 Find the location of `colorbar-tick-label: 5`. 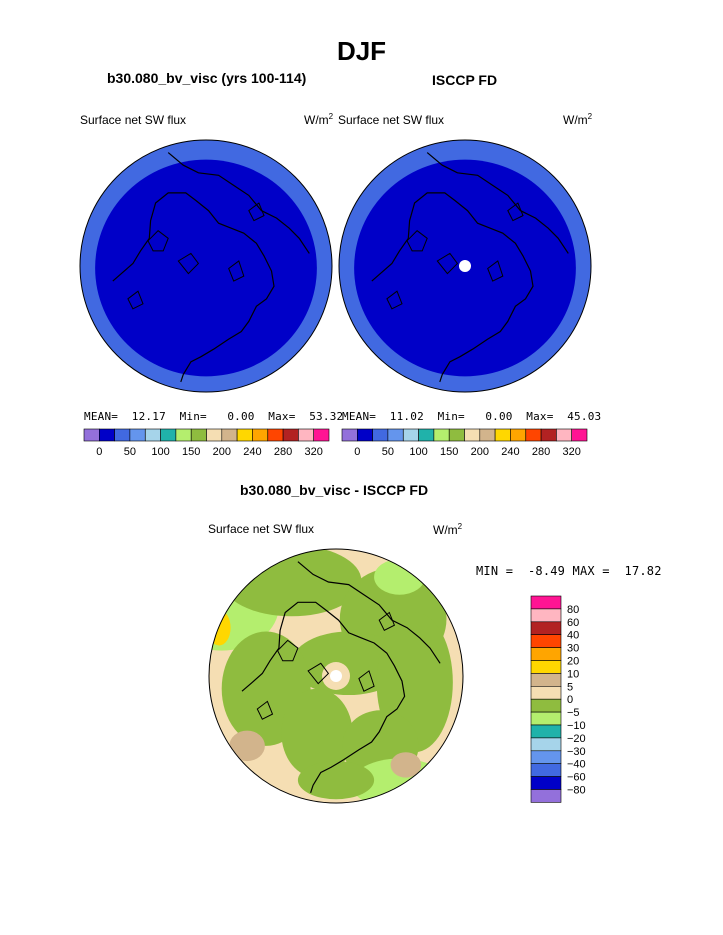

colorbar-tick-label: 5 is located at coordinates (570, 687).